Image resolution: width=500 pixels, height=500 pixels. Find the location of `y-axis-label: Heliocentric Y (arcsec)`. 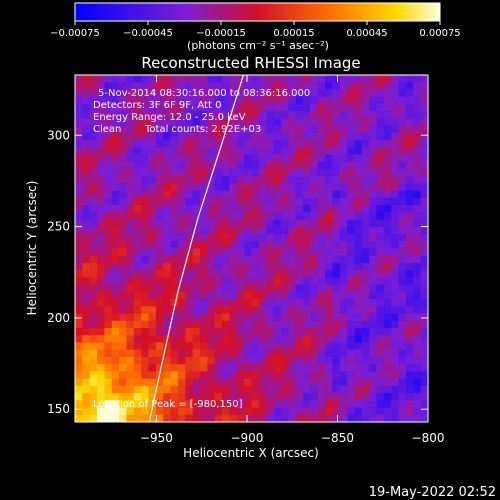

y-axis-label: Heliocentric Y (arcsec) is located at coordinates (32, 248).